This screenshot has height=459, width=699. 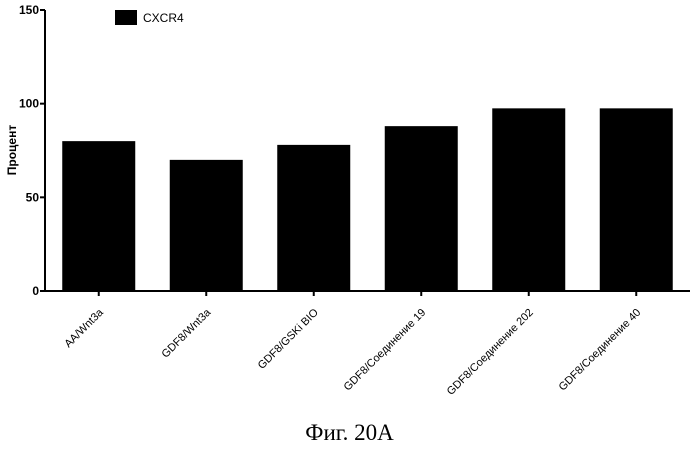 I want to click on x-tick-label: AA/Wnt3a, so click(x=84, y=328).